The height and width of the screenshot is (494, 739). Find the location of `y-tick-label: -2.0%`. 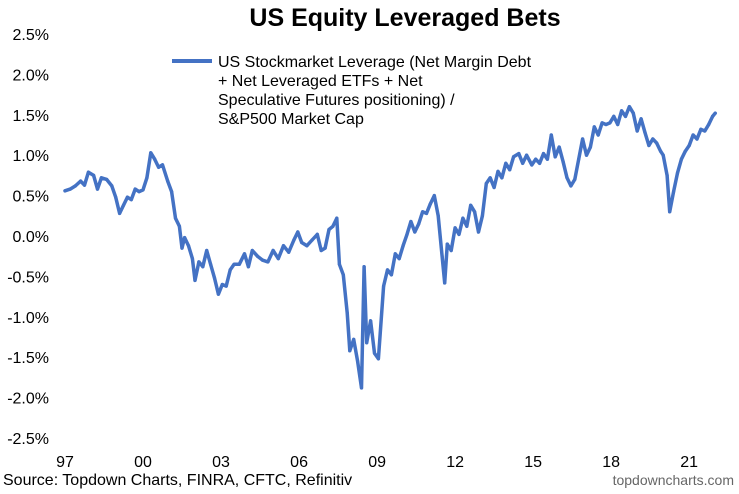

y-tick-label: -2.0% is located at coordinates (28, 399).